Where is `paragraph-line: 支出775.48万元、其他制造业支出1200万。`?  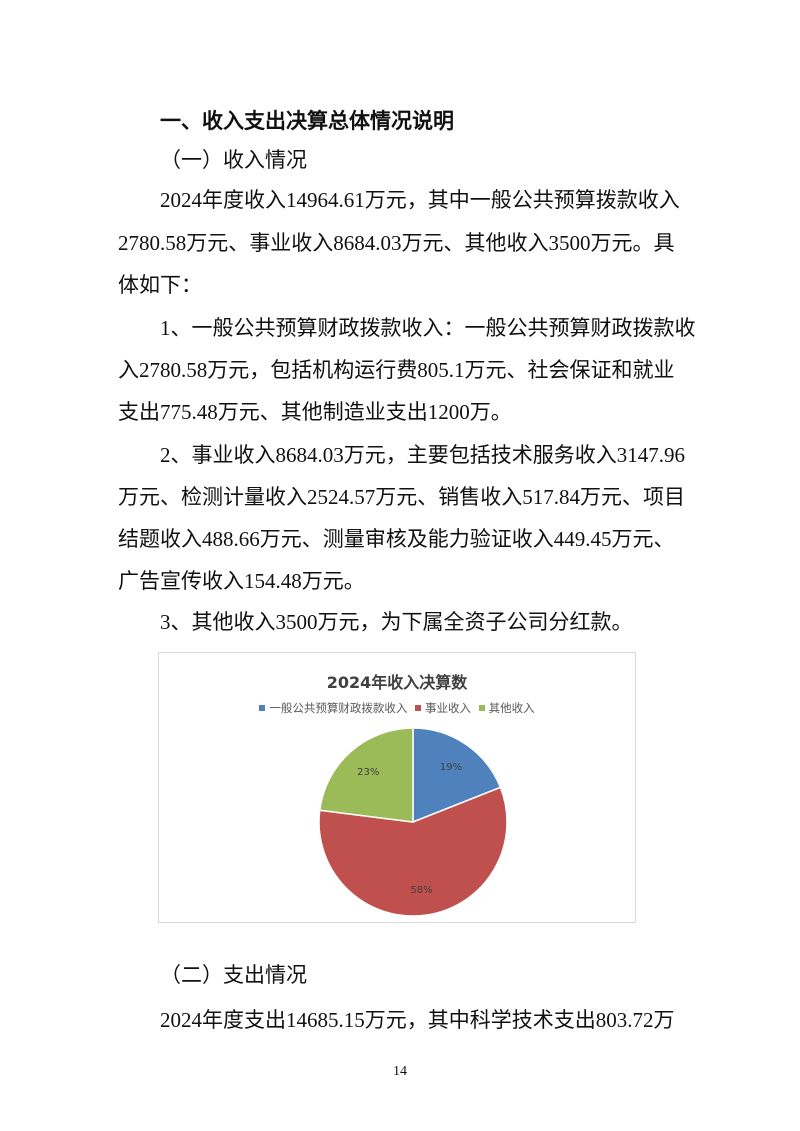
paragraph-line: 支出775.48万元、其他制造业支出1200万。 is located at coordinates (315, 412).